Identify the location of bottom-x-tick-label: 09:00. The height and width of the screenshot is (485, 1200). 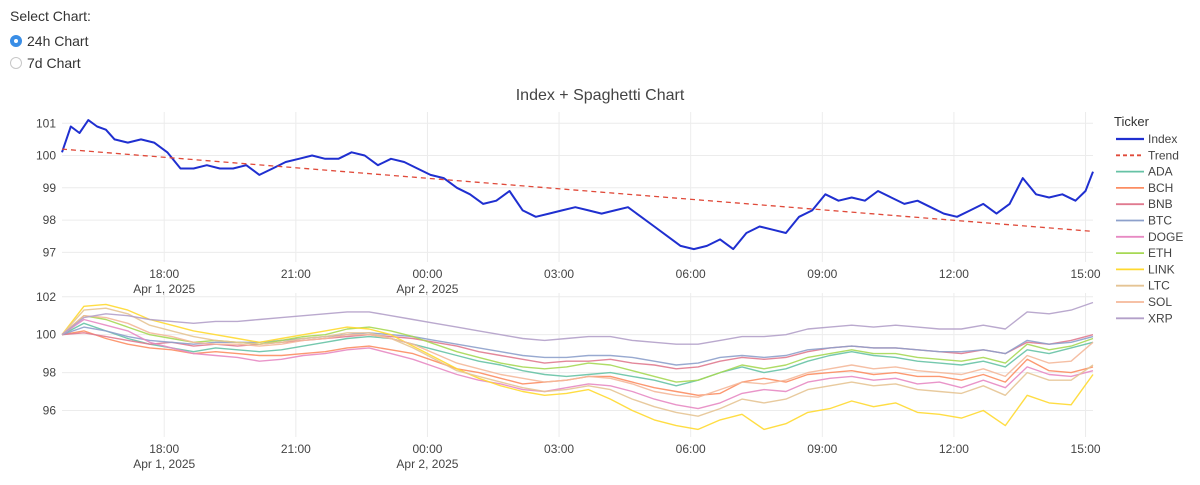
(822, 449).